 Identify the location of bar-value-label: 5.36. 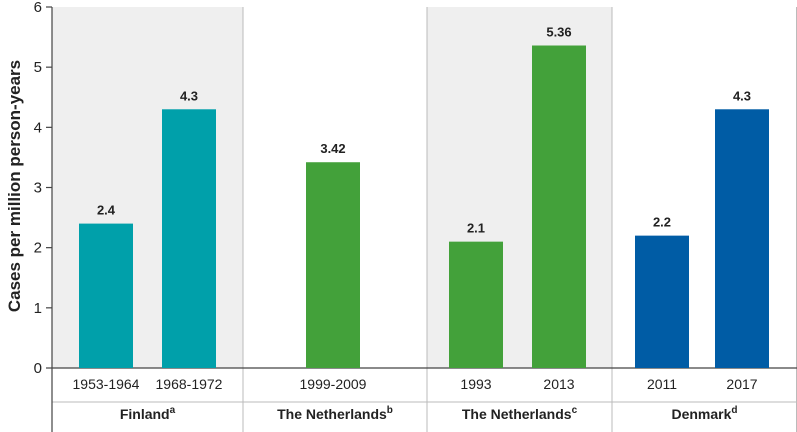
(558, 32).